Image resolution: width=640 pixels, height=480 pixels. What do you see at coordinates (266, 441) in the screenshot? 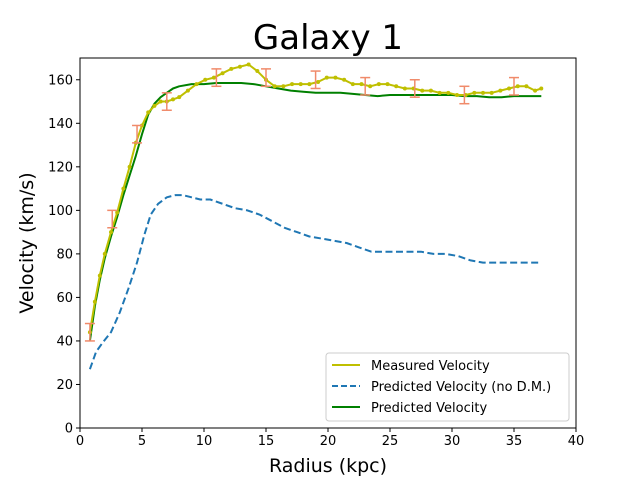
I see `x-tick-label: 15` at bounding box center [266, 441].